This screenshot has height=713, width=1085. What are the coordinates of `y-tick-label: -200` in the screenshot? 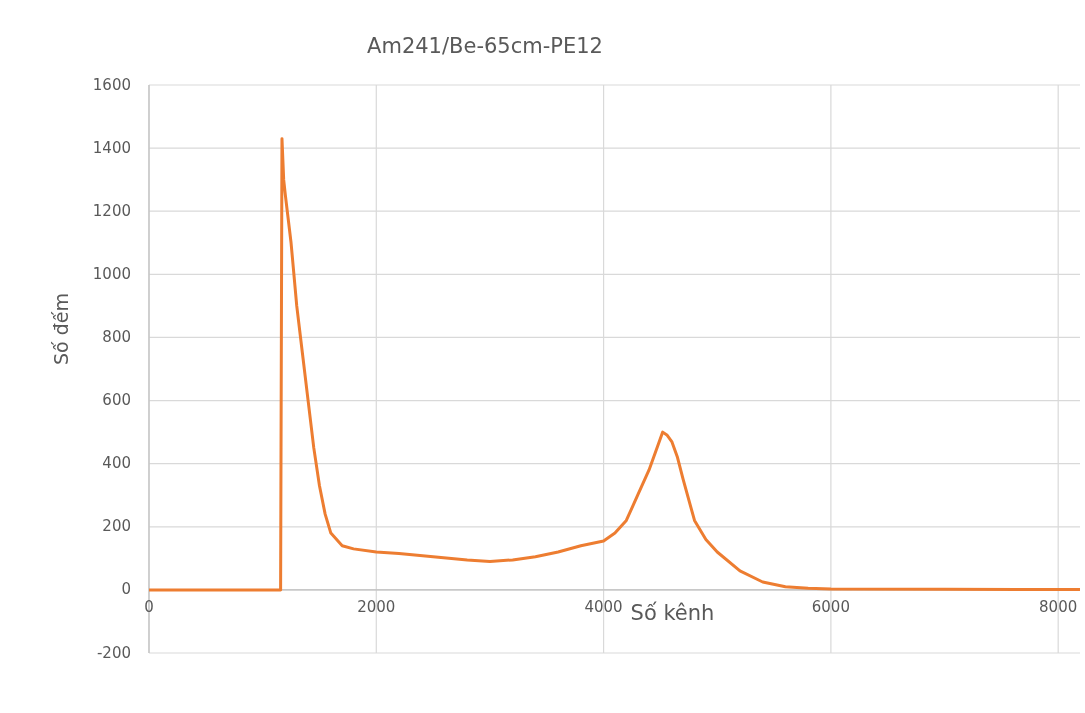 It's located at (113, 652).